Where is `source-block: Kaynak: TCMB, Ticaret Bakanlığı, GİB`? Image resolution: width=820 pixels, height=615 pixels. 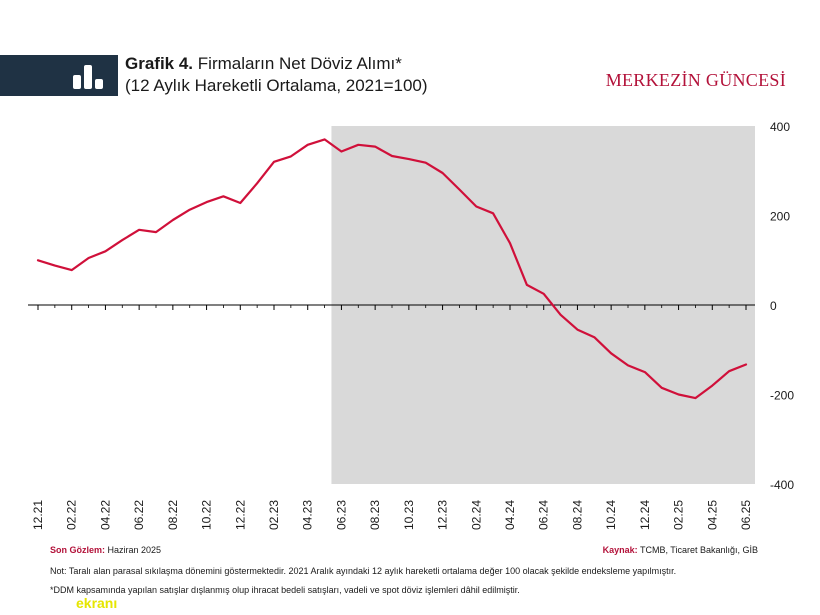
source-block: Kaynak: TCMB, Ticaret Bakanlığı, GİB is located at coordinates (680, 550).